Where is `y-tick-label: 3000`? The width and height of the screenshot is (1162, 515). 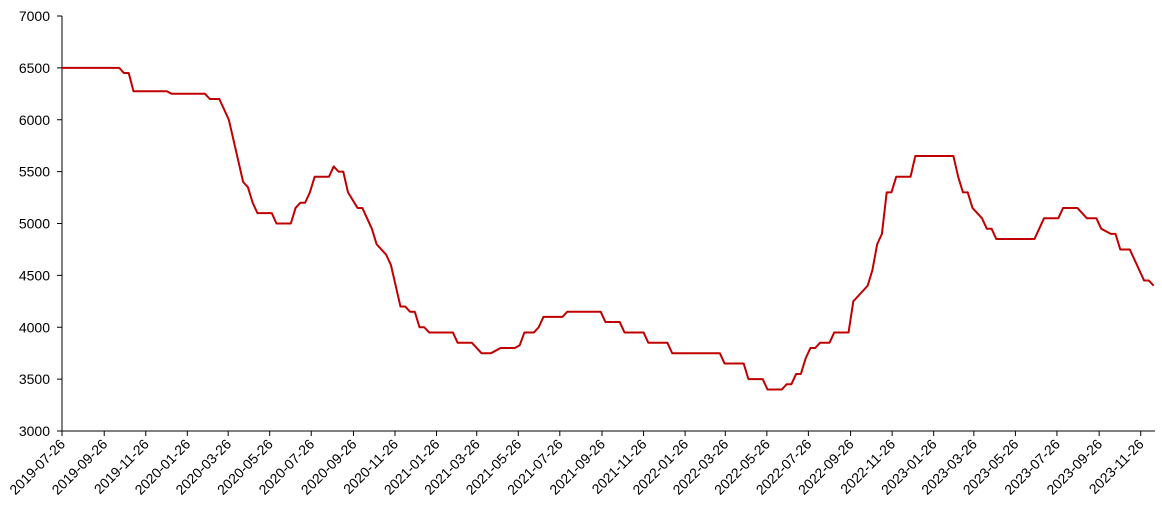 y-tick-label: 3000 is located at coordinates (34, 431).